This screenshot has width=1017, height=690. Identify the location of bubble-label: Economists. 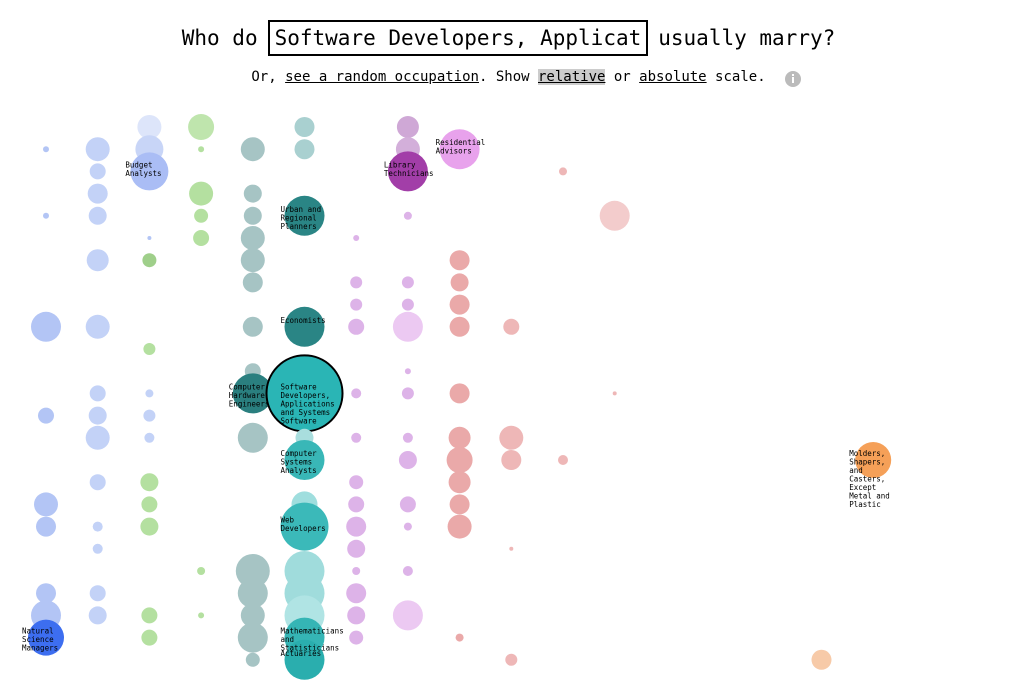
(303, 320).